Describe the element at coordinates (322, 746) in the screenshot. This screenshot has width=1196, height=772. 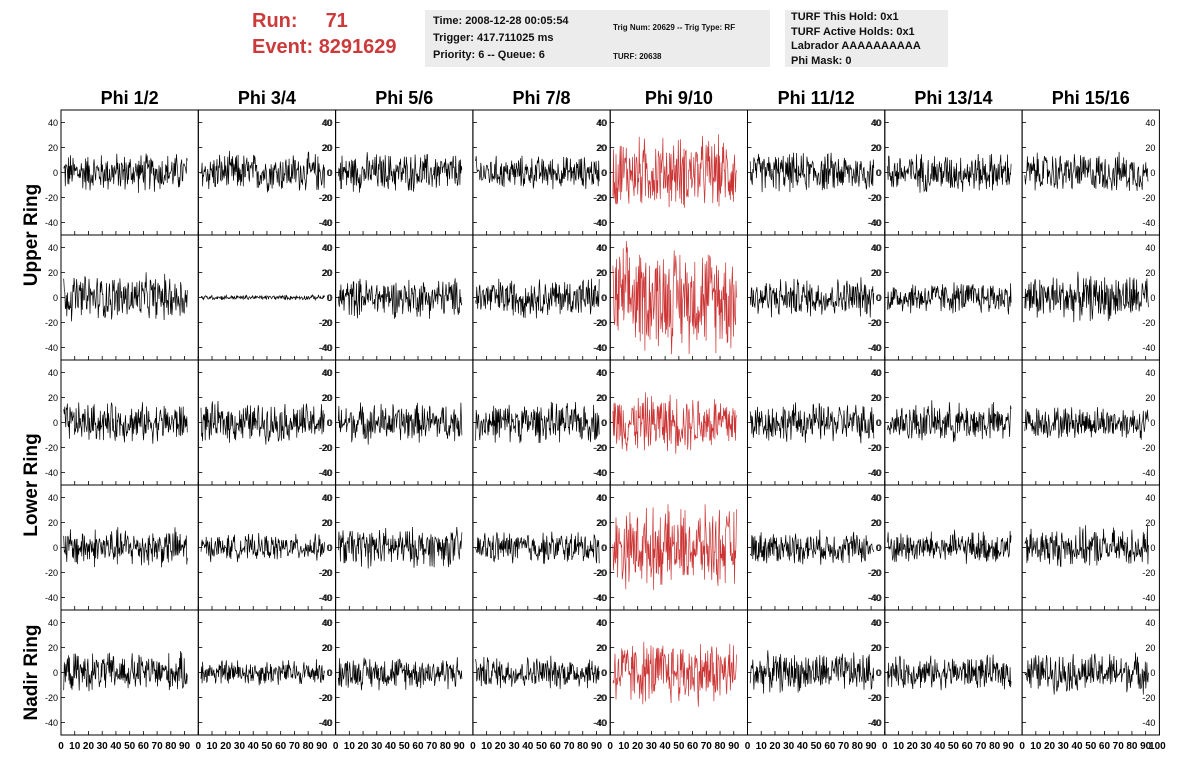
I see `x-tick-label: 90` at that location.